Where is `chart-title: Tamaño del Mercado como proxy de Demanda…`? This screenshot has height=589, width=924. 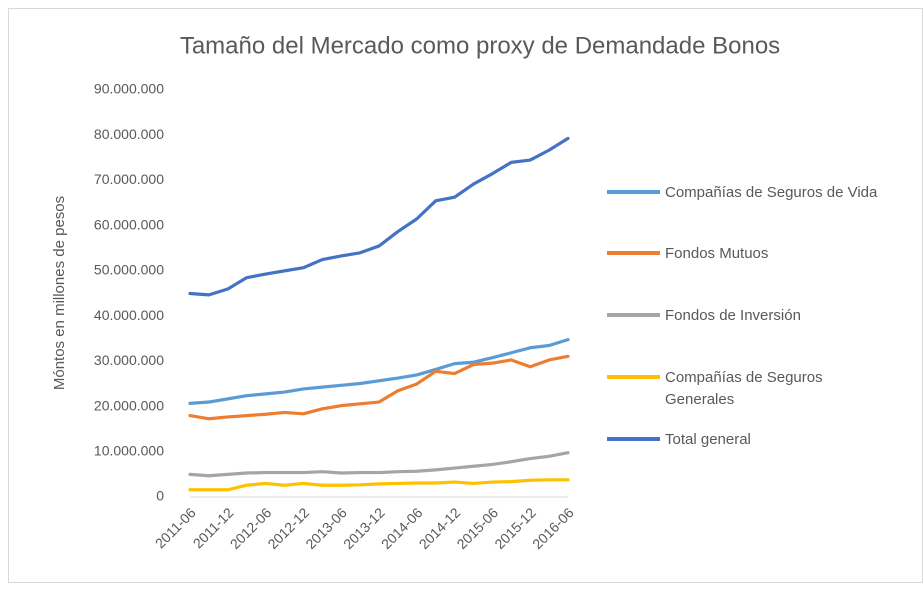
chart-title: Tamaño del Mercado como proxy de Demanda… is located at coordinates (480, 45).